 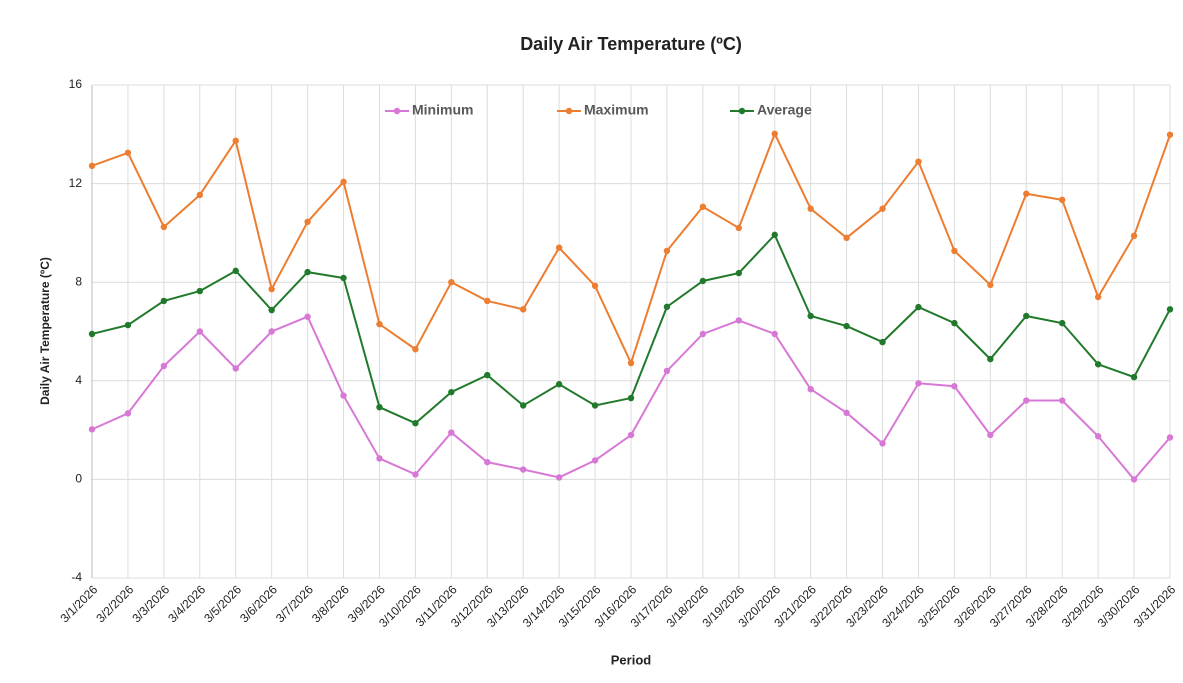 I want to click on legend-label: Minimum, so click(x=442, y=110).